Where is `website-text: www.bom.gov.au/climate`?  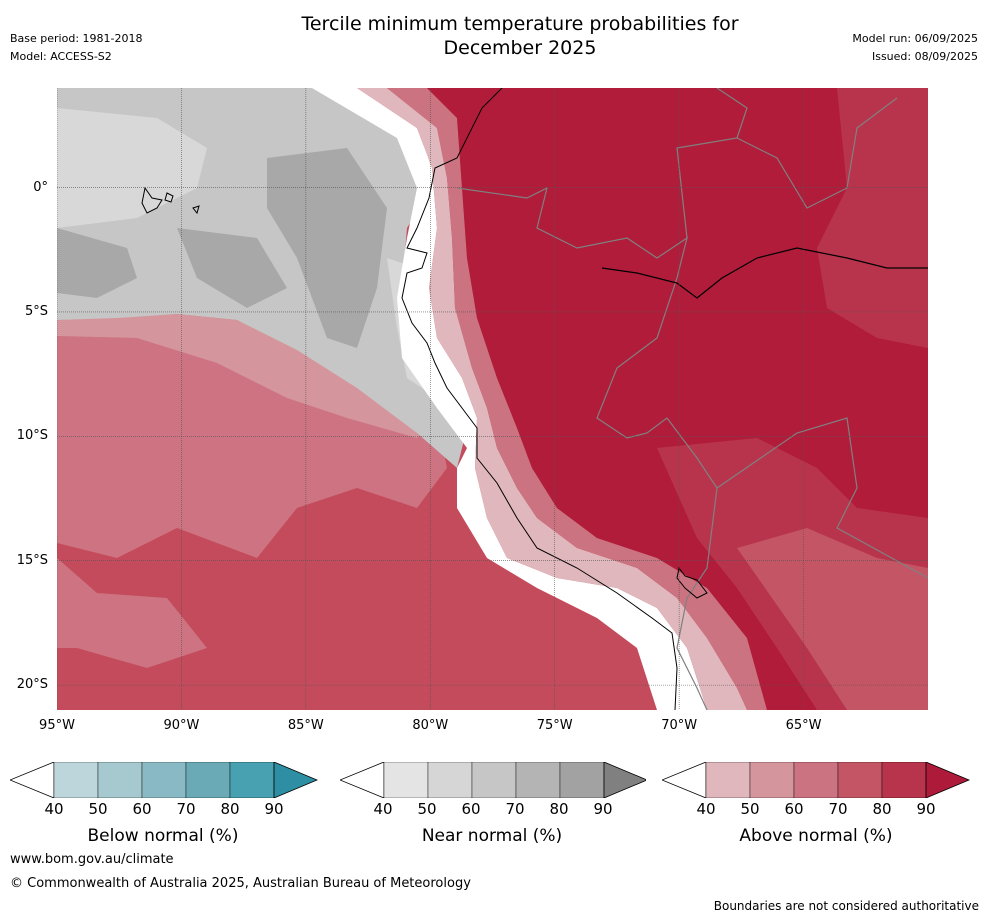 website-text: www.bom.gov.au/climate is located at coordinates (92, 859).